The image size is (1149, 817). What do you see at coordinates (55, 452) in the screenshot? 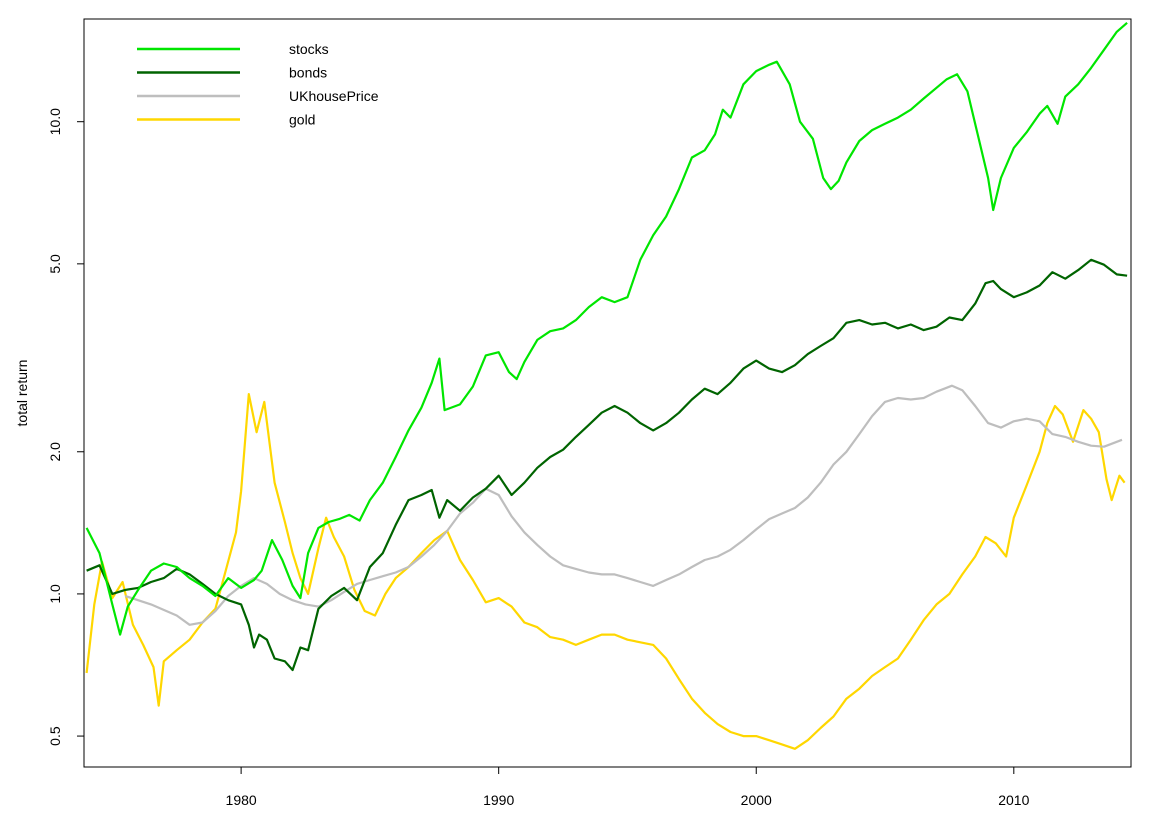
I see `y-tick-label: 2.0` at bounding box center [55, 452].